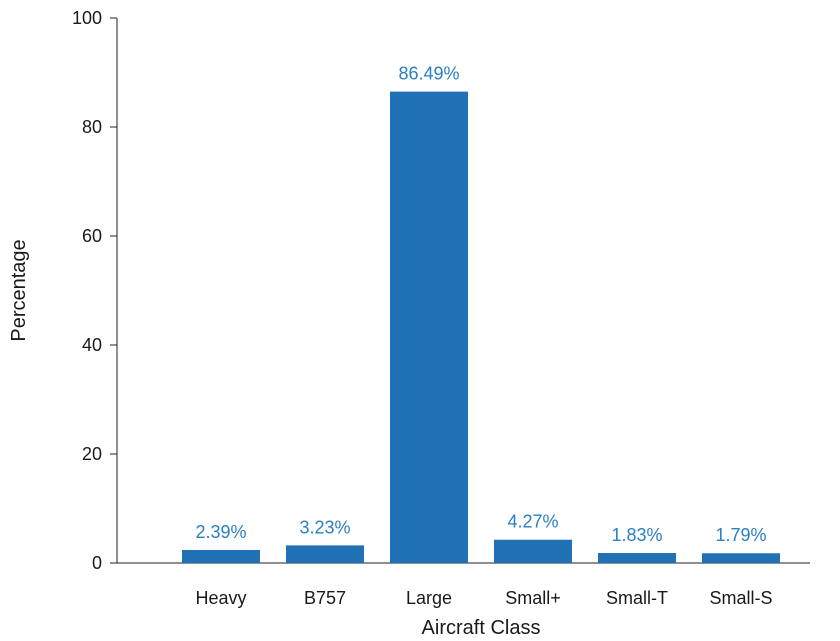 This screenshot has height=641, width=840. Describe the element at coordinates (92, 345) in the screenshot. I see `y-tick-label: 40` at that location.